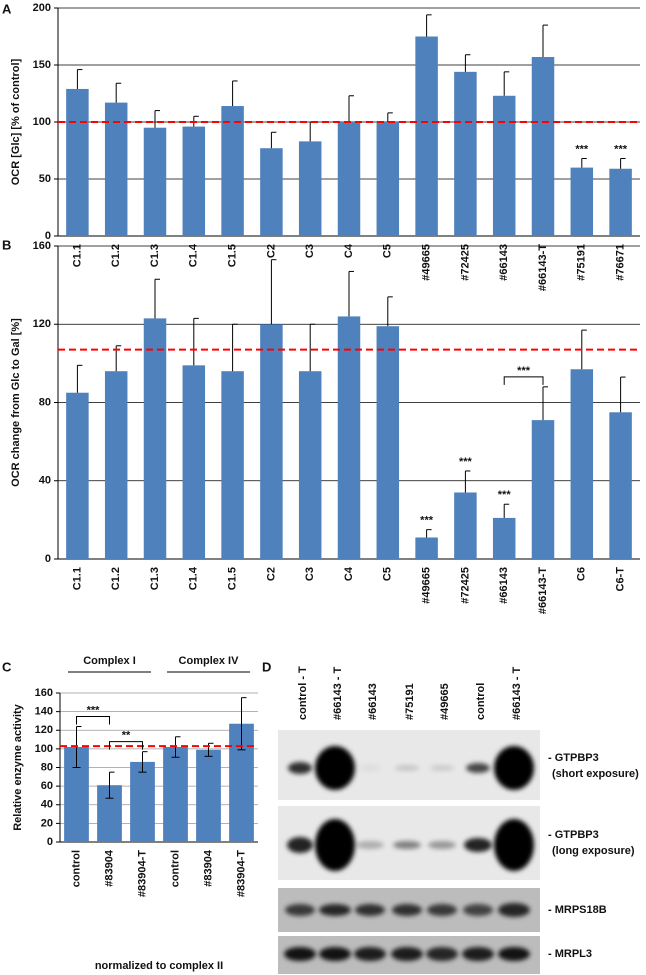  I want to click on band-label: - MRPS18B, so click(577, 910).